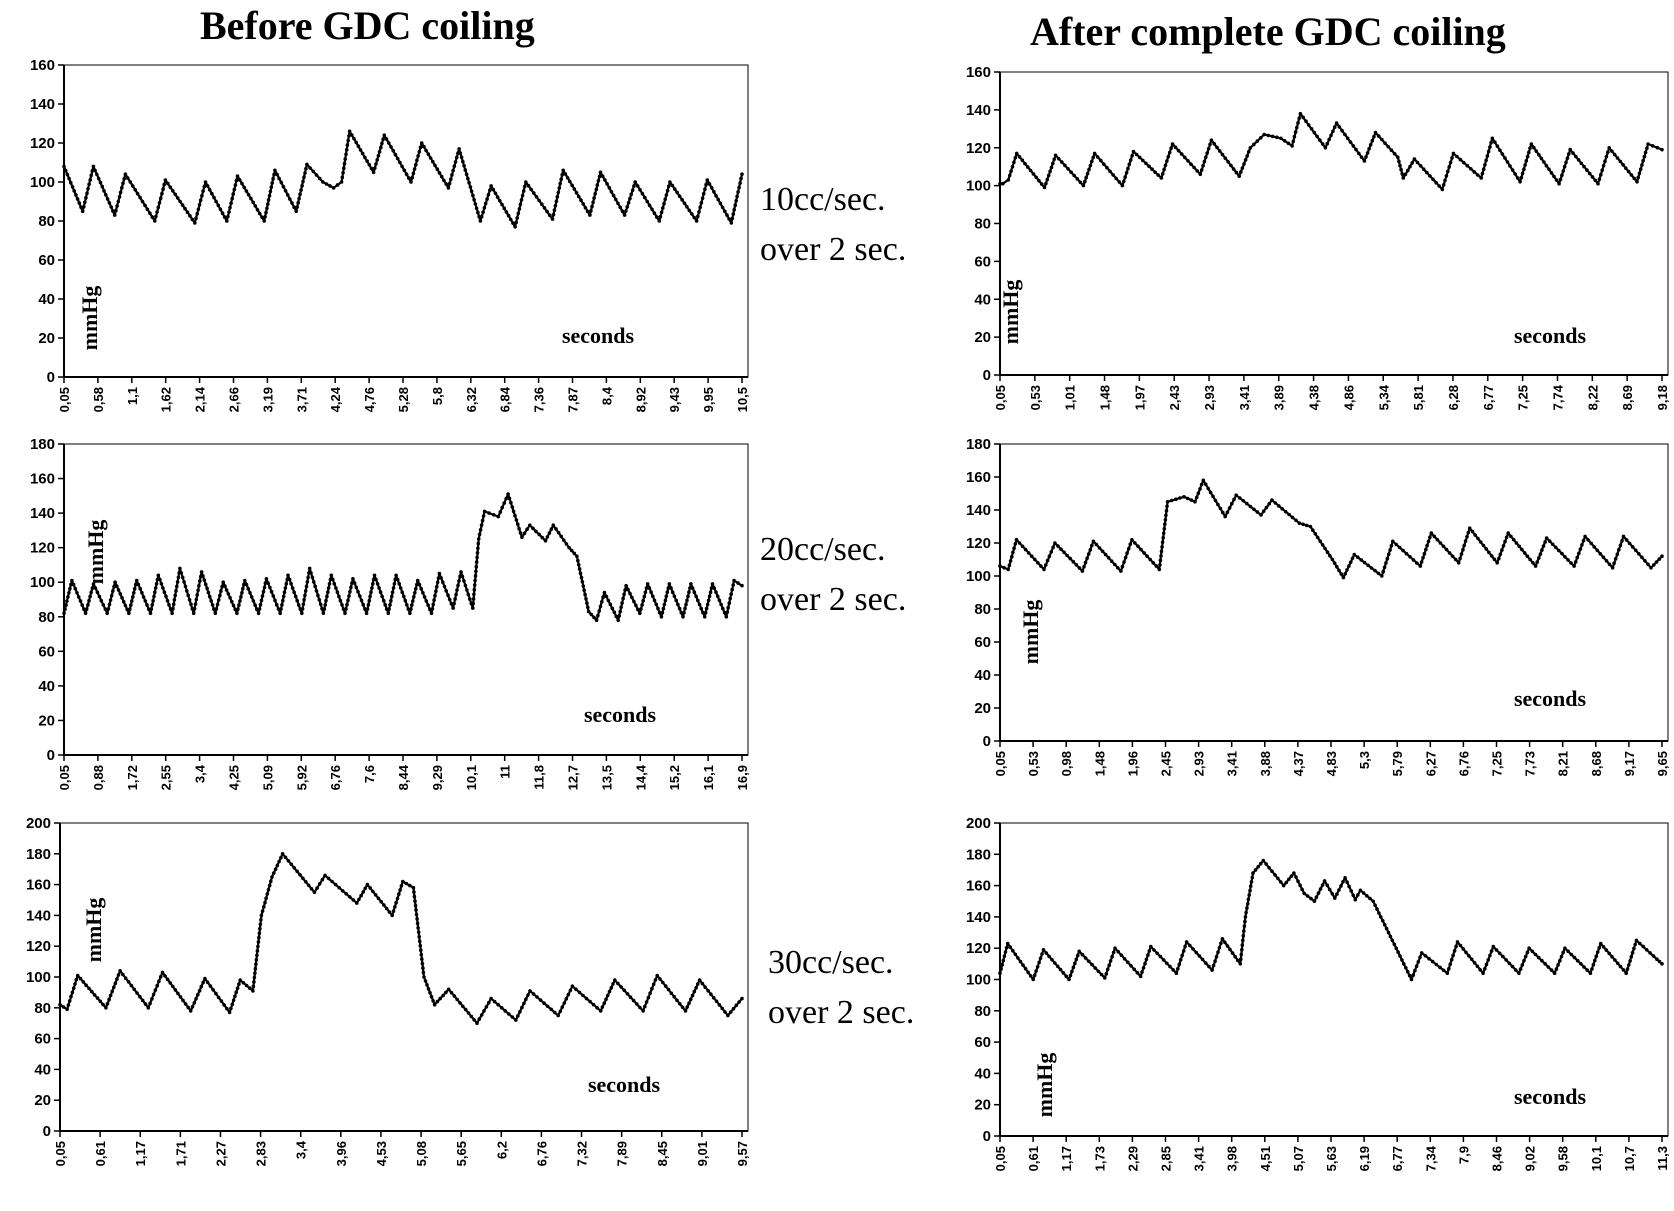 This screenshot has width=1674, height=1211. What do you see at coordinates (1629, 763) in the screenshot?
I see `x-tick-label: 9,17` at bounding box center [1629, 763].